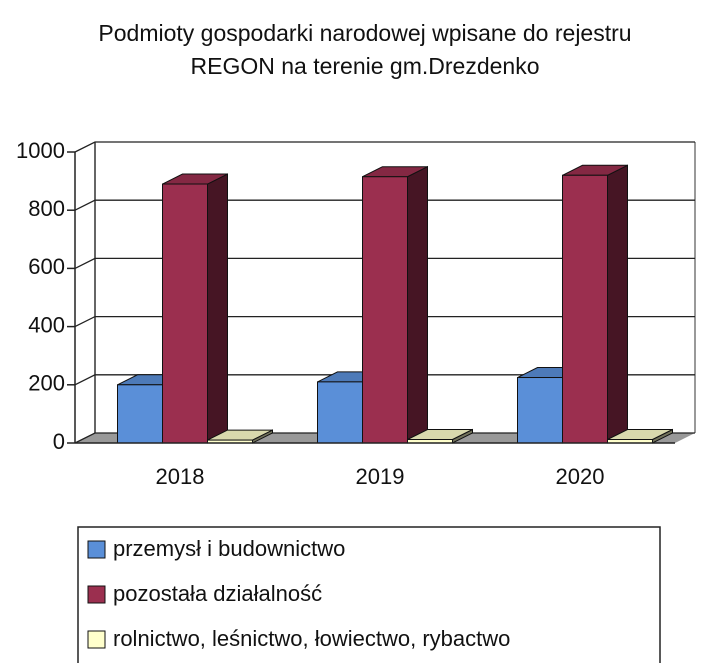  I want to click on x-tick-label: 2019, so click(380, 476).